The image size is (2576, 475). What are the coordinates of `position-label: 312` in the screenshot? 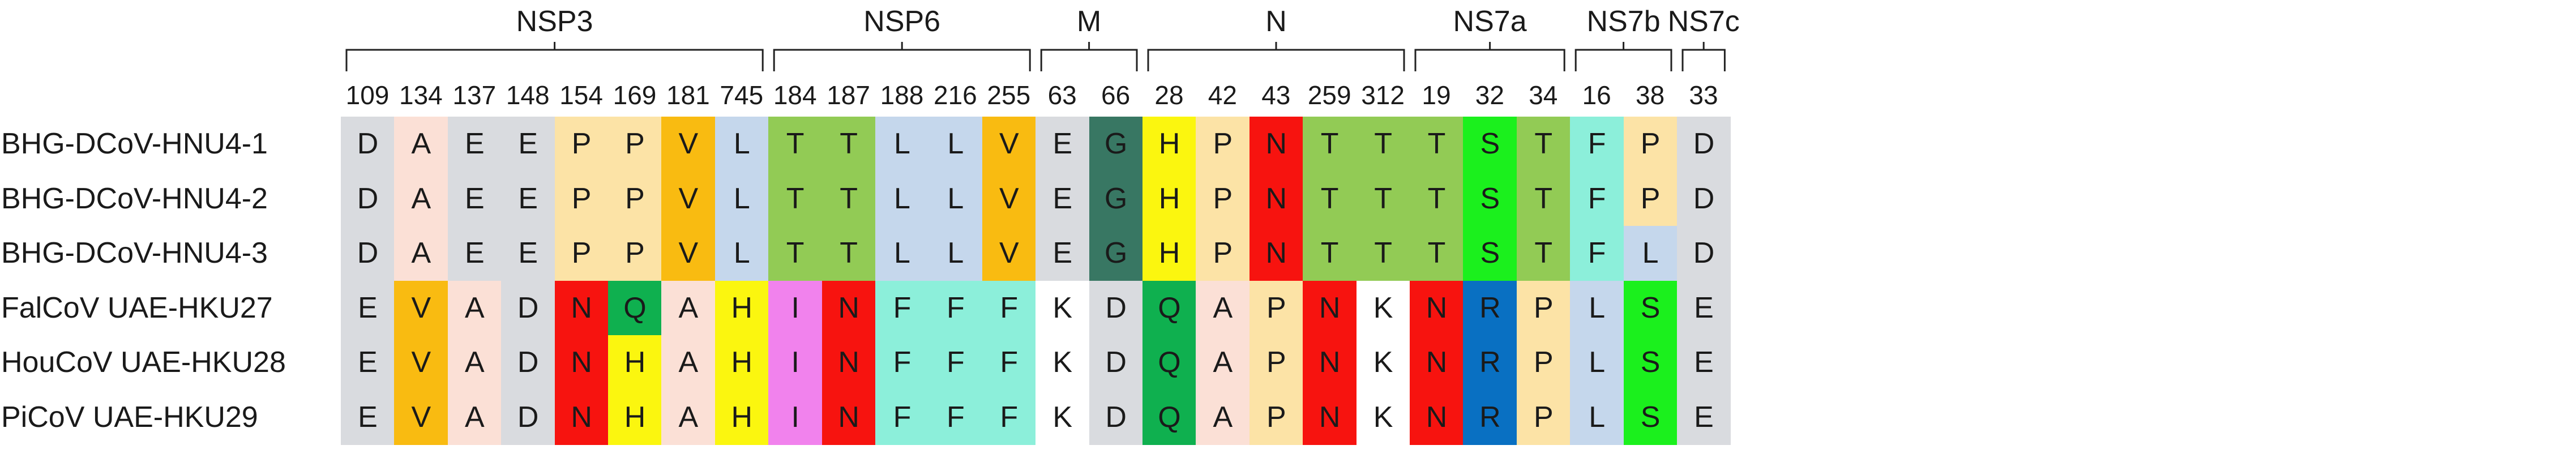 It's located at (1383, 95).